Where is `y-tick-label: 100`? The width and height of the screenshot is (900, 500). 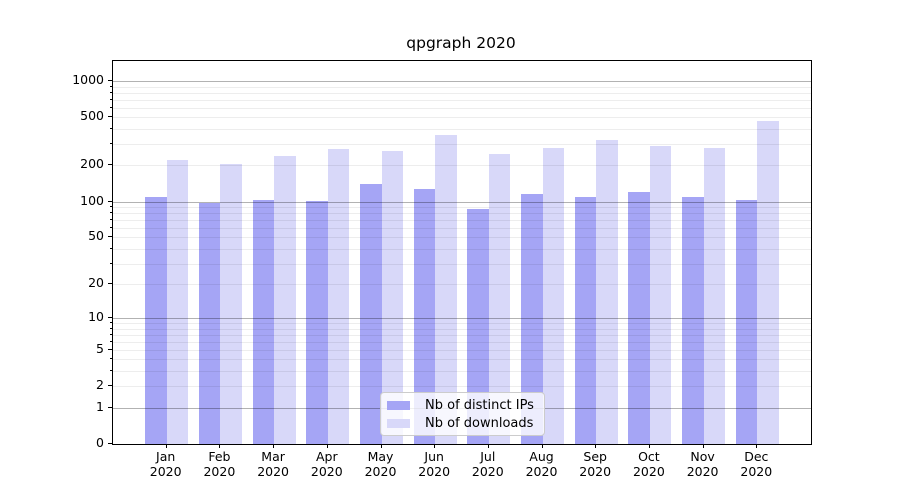 y-tick-label: 100 is located at coordinates (92, 200).